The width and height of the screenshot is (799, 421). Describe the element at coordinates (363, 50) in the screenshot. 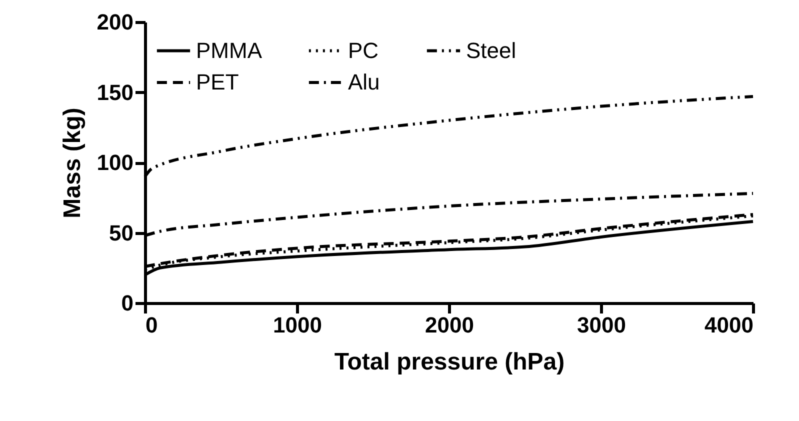

I see `legend-label: PC` at that location.